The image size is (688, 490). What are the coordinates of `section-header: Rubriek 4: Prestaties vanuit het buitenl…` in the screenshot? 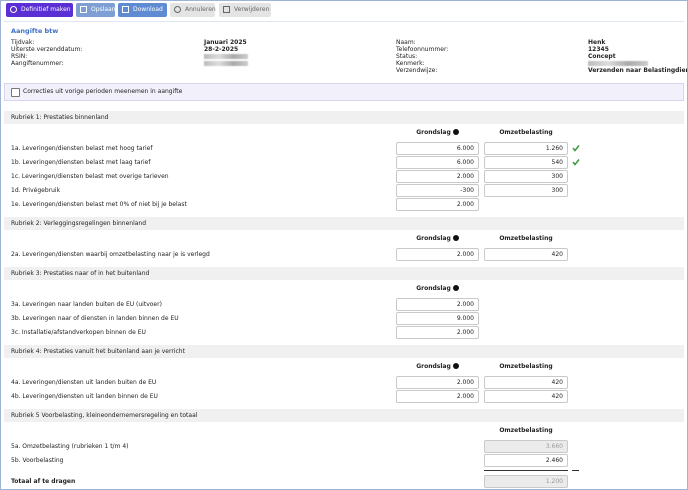 It's located at (344, 351).